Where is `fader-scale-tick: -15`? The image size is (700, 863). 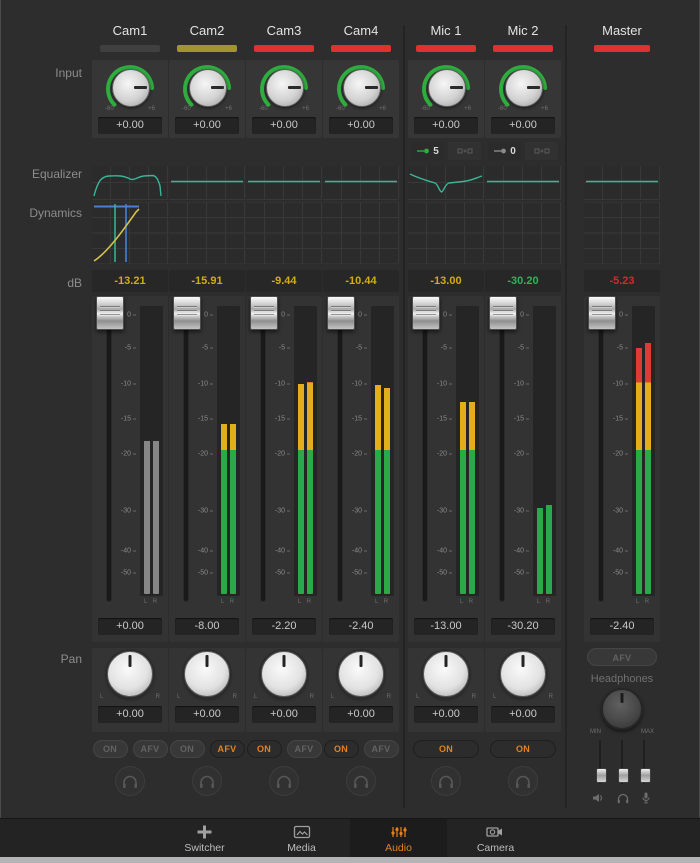
fader-scale-tick: -15 is located at coordinates (620, 418).